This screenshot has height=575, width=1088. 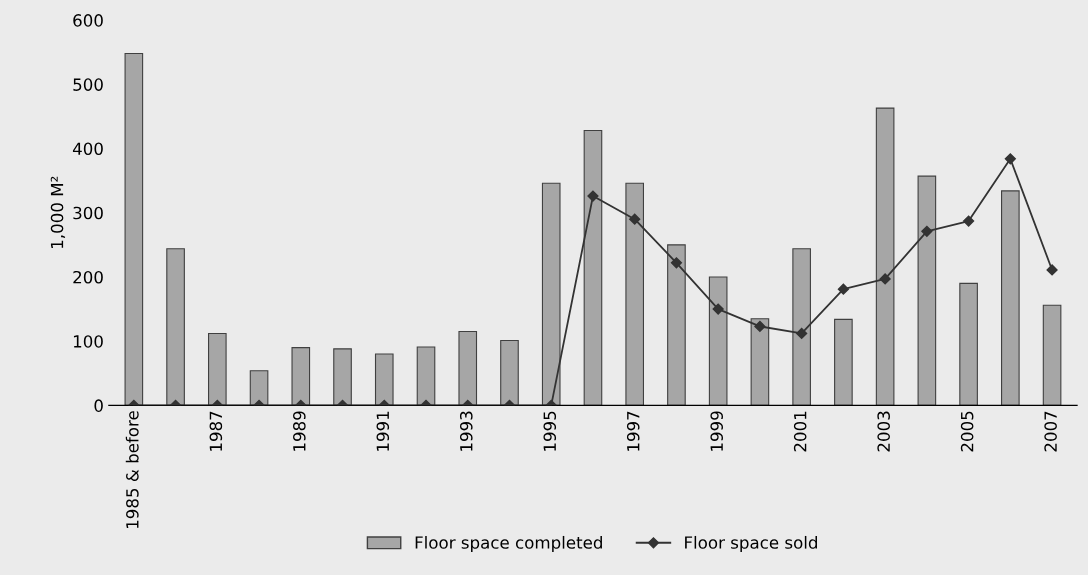 I want to click on x-tick-label: 1993, so click(x=466, y=431).